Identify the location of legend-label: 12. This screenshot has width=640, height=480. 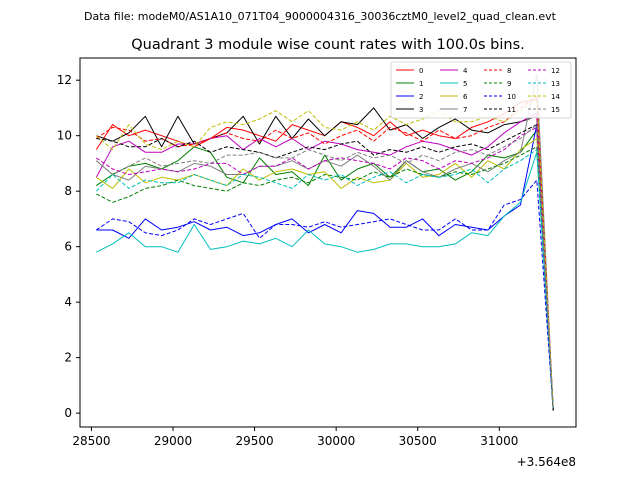
(555, 71).